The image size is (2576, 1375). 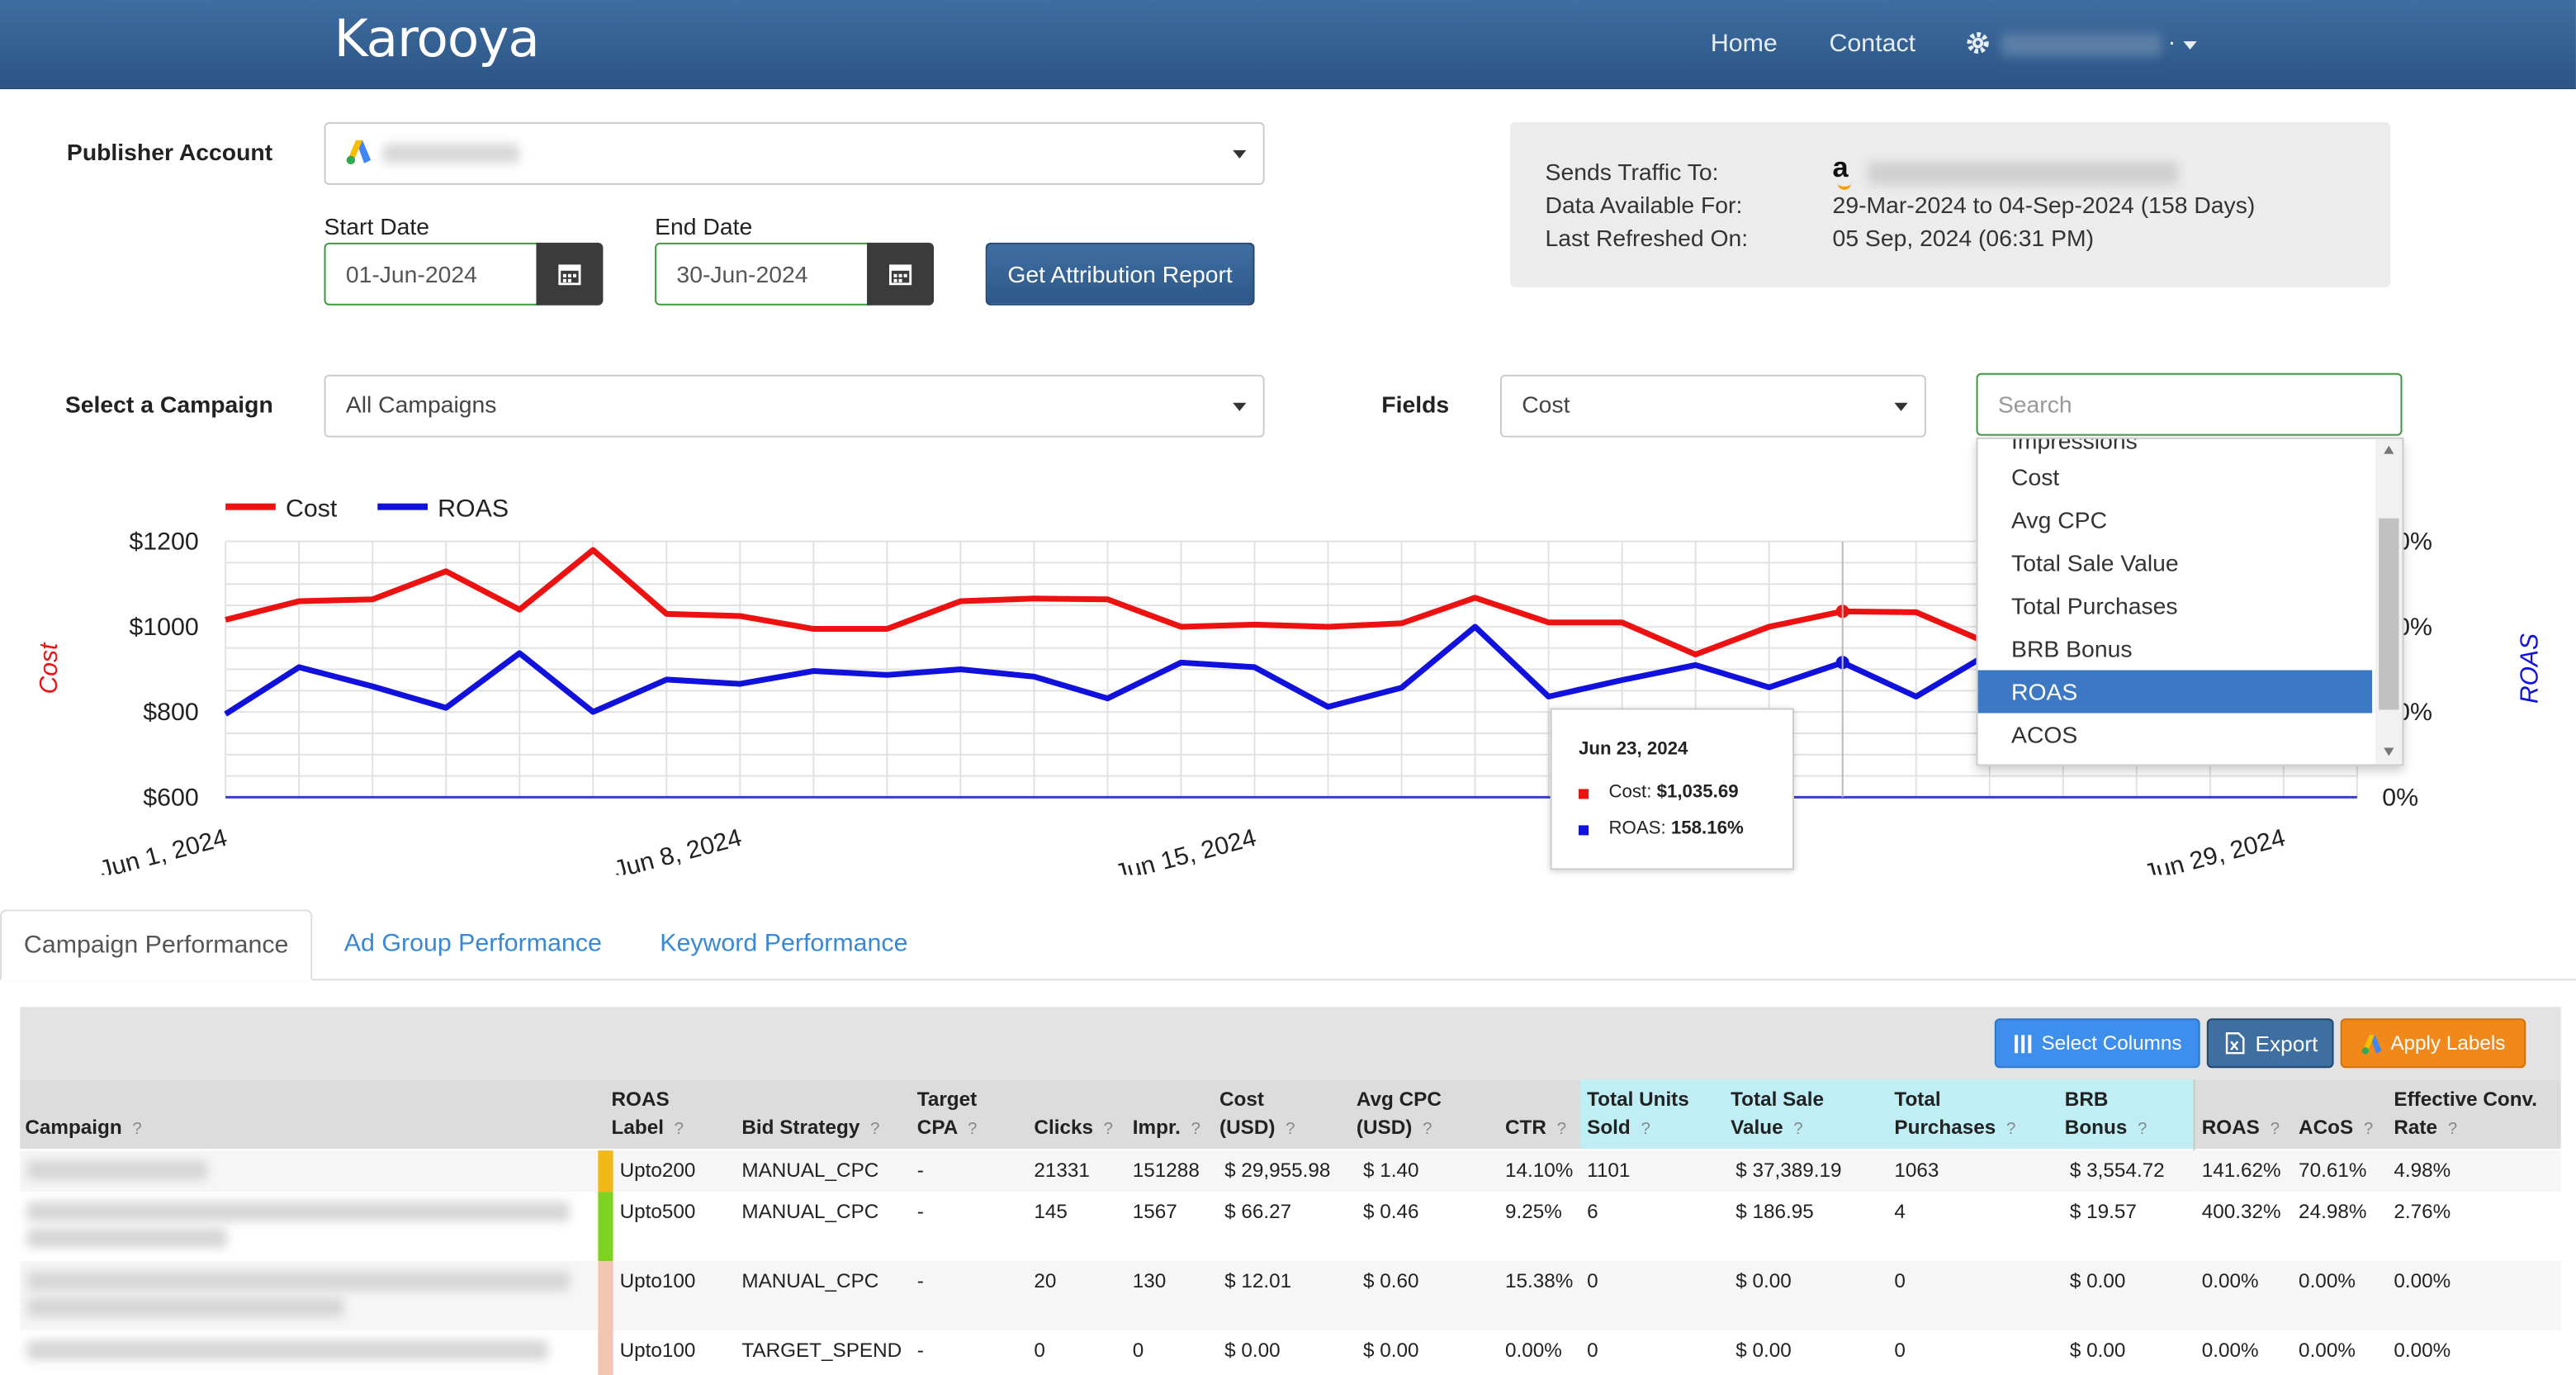 I want to click on column-header-roas: ROAS ?, so click(x=2240, y=1128).